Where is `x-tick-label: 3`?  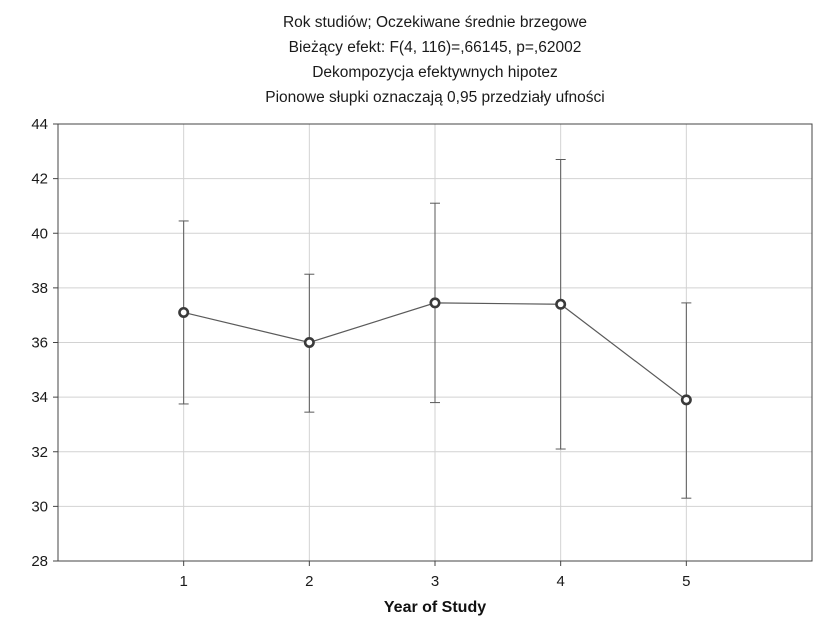 x-tick-label: 3 is located at coordinates (435, 581).